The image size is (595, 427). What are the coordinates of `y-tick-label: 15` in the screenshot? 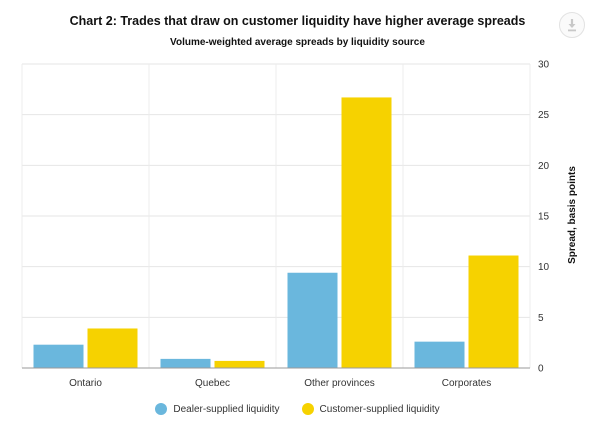 It's located at (544, 217).